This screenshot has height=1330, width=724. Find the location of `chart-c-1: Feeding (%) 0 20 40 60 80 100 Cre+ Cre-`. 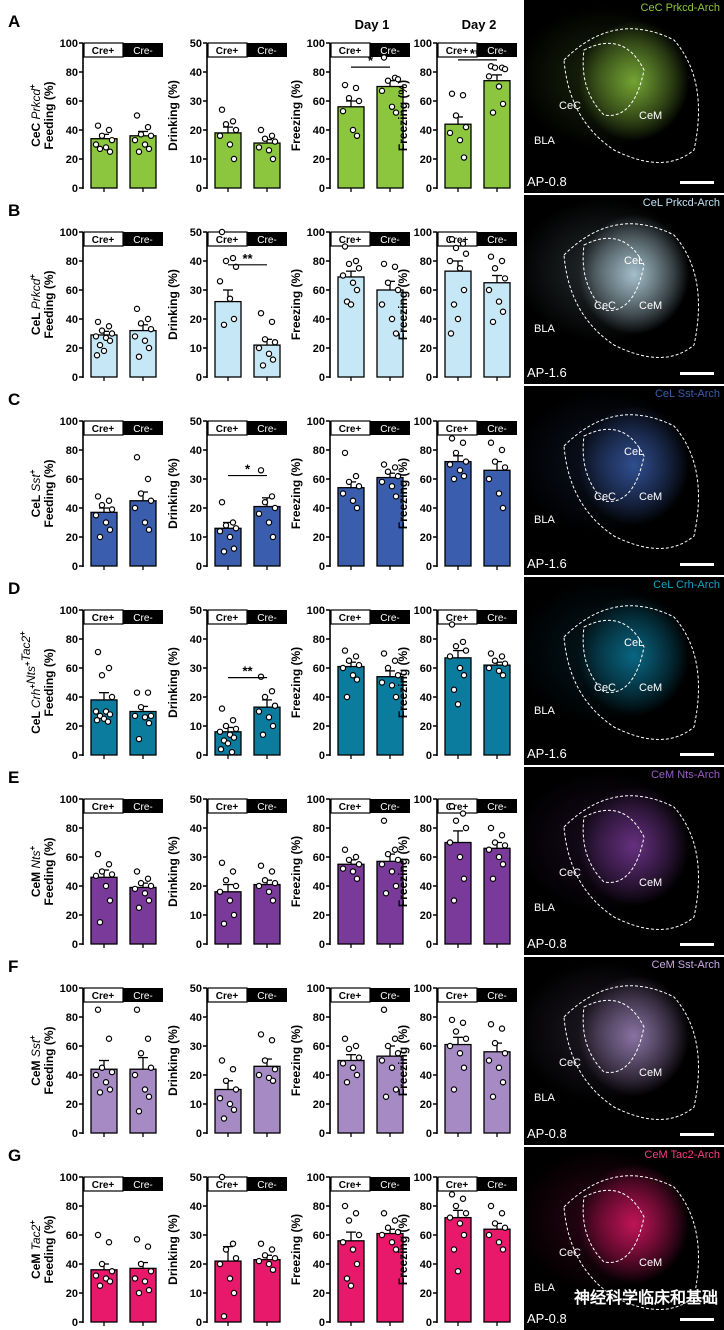

chart-c-1: Feeding (%) 0 20 40 60 80 100 Cre+ Cre- is located at coordinates (102, 494).